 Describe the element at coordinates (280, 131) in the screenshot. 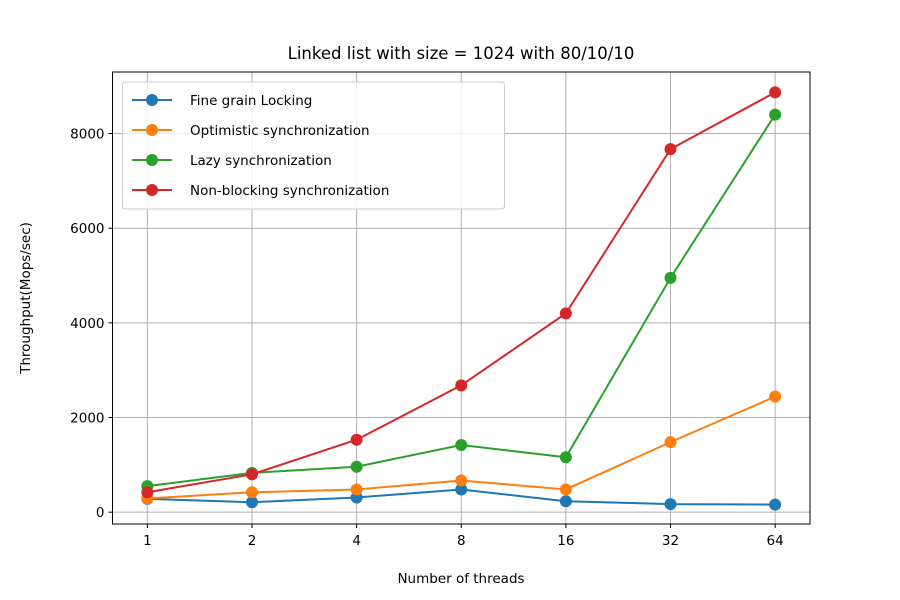

I see `legend-label: Optimistic synchronization` at that location.